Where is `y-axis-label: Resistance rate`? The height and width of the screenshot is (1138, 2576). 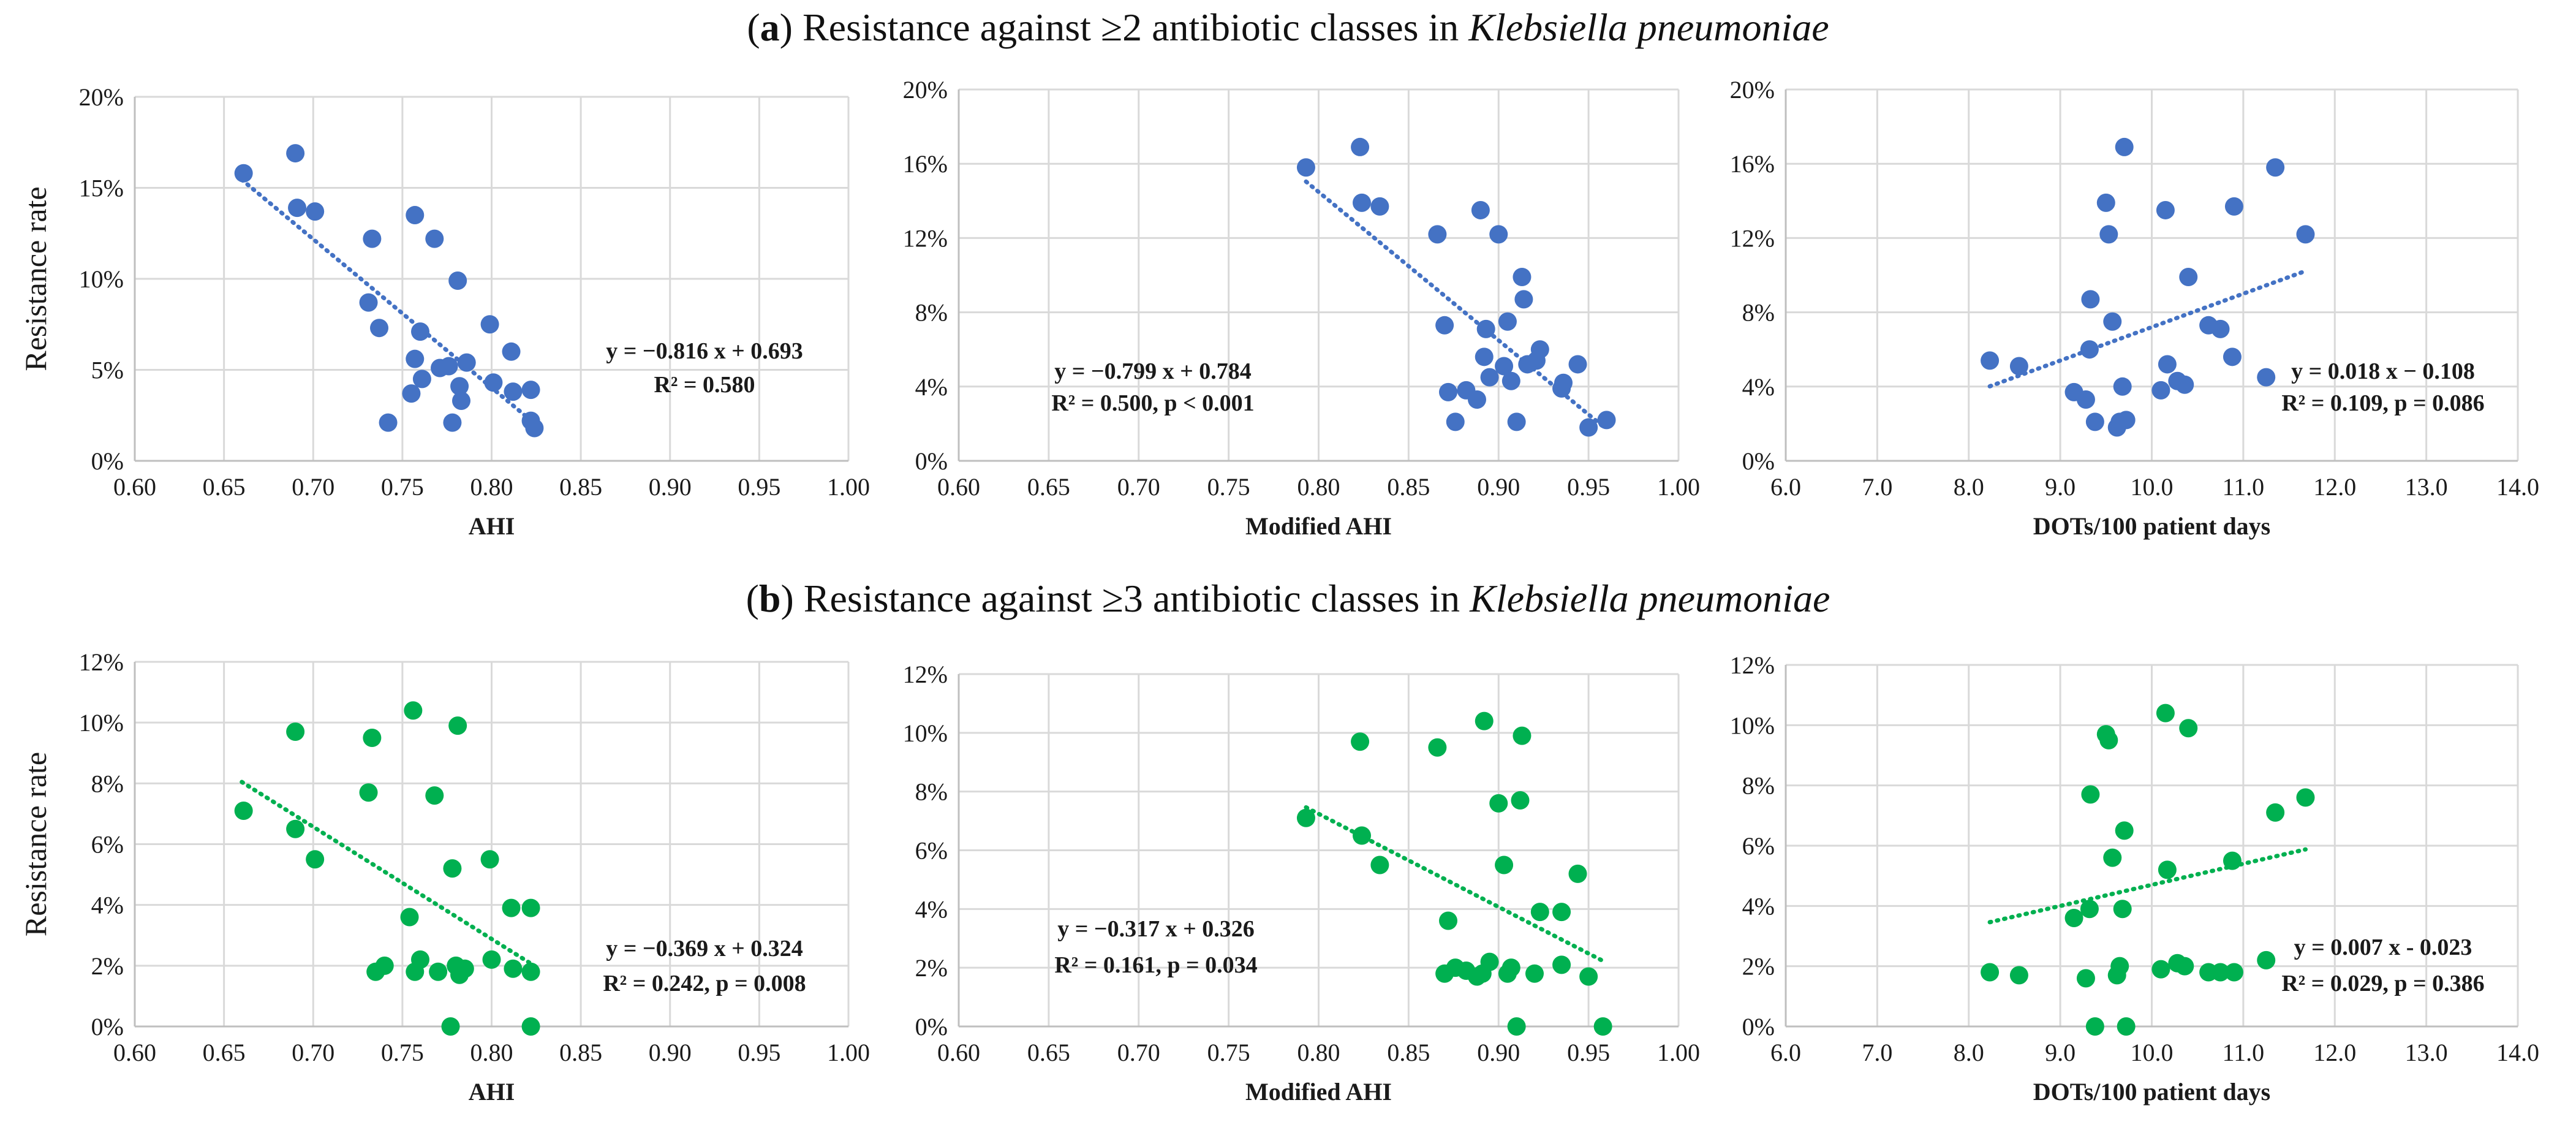 y-axis-label: Resistance rate is located at coordinates (35, 278).